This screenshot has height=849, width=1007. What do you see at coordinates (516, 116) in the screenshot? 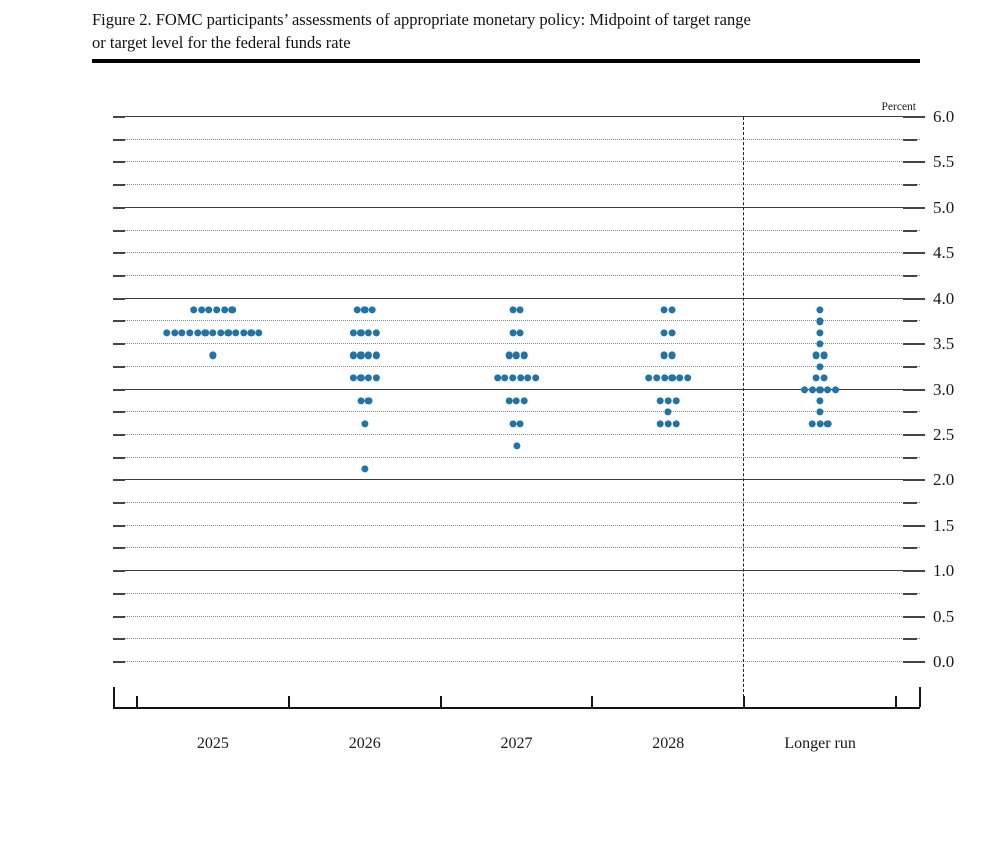
I see `gridline-6.00` at bounding box center [516, 116].